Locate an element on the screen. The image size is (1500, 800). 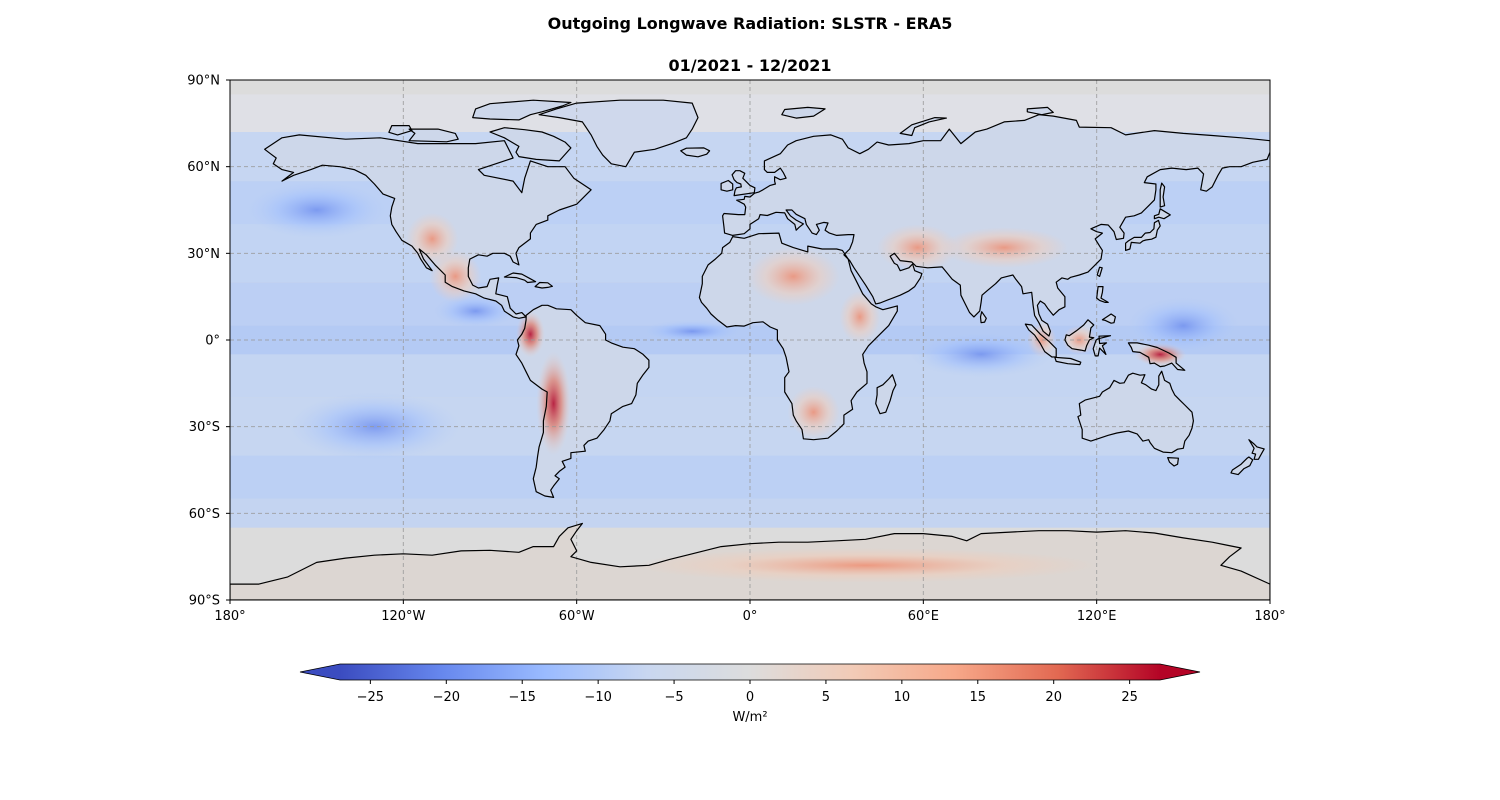
coastline-philippines-mindanao is located at coordinates (1109, 318).